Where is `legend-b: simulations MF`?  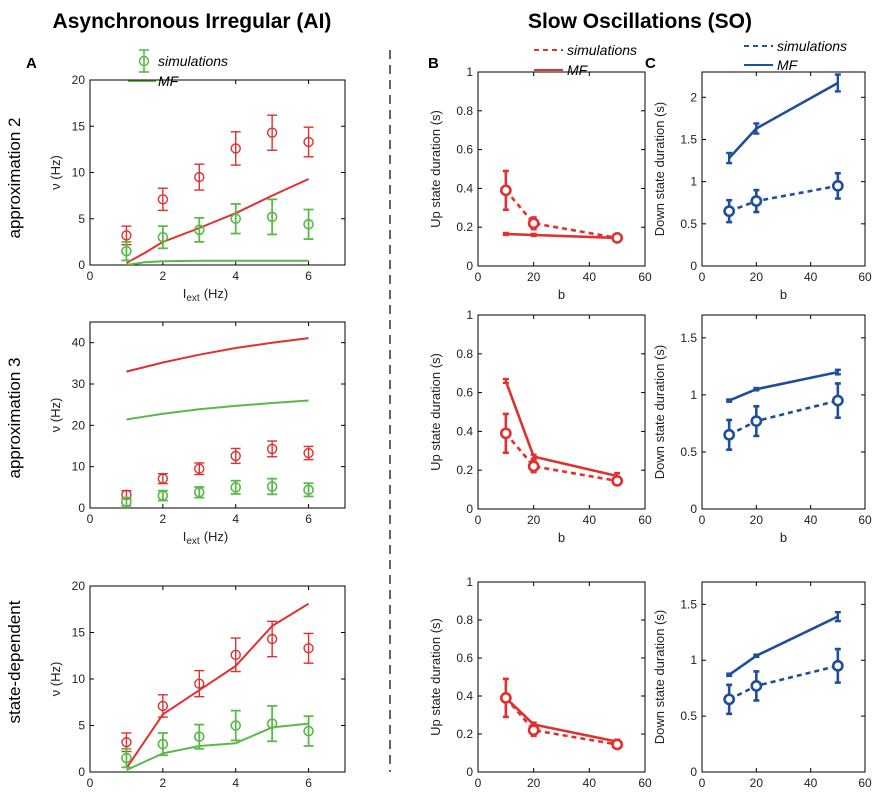 legend-b: simulations MF is located at coordinates (585, 60).